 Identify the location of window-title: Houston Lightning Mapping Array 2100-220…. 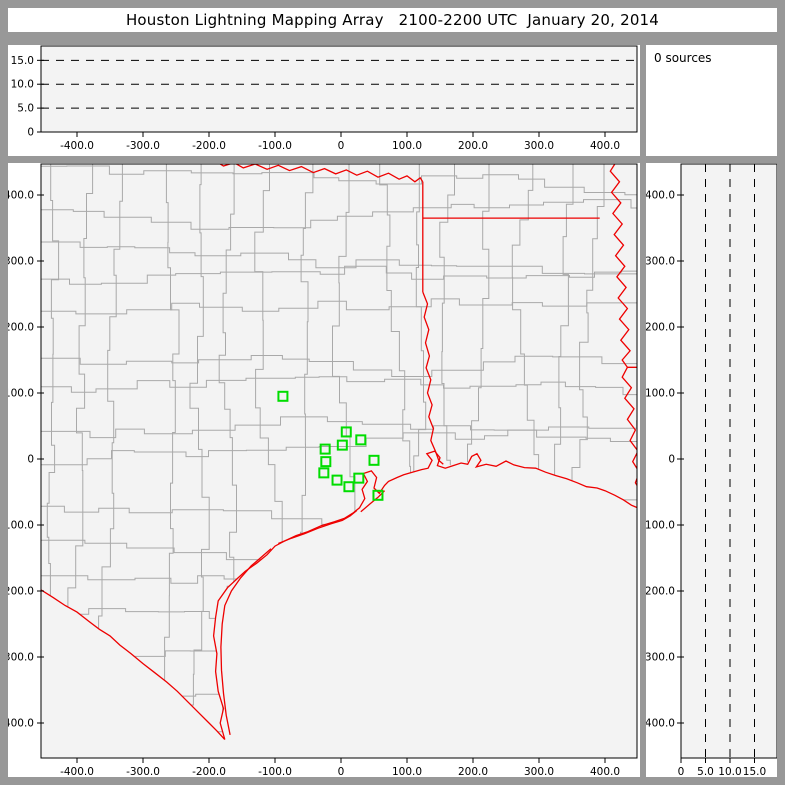
(392, 20).